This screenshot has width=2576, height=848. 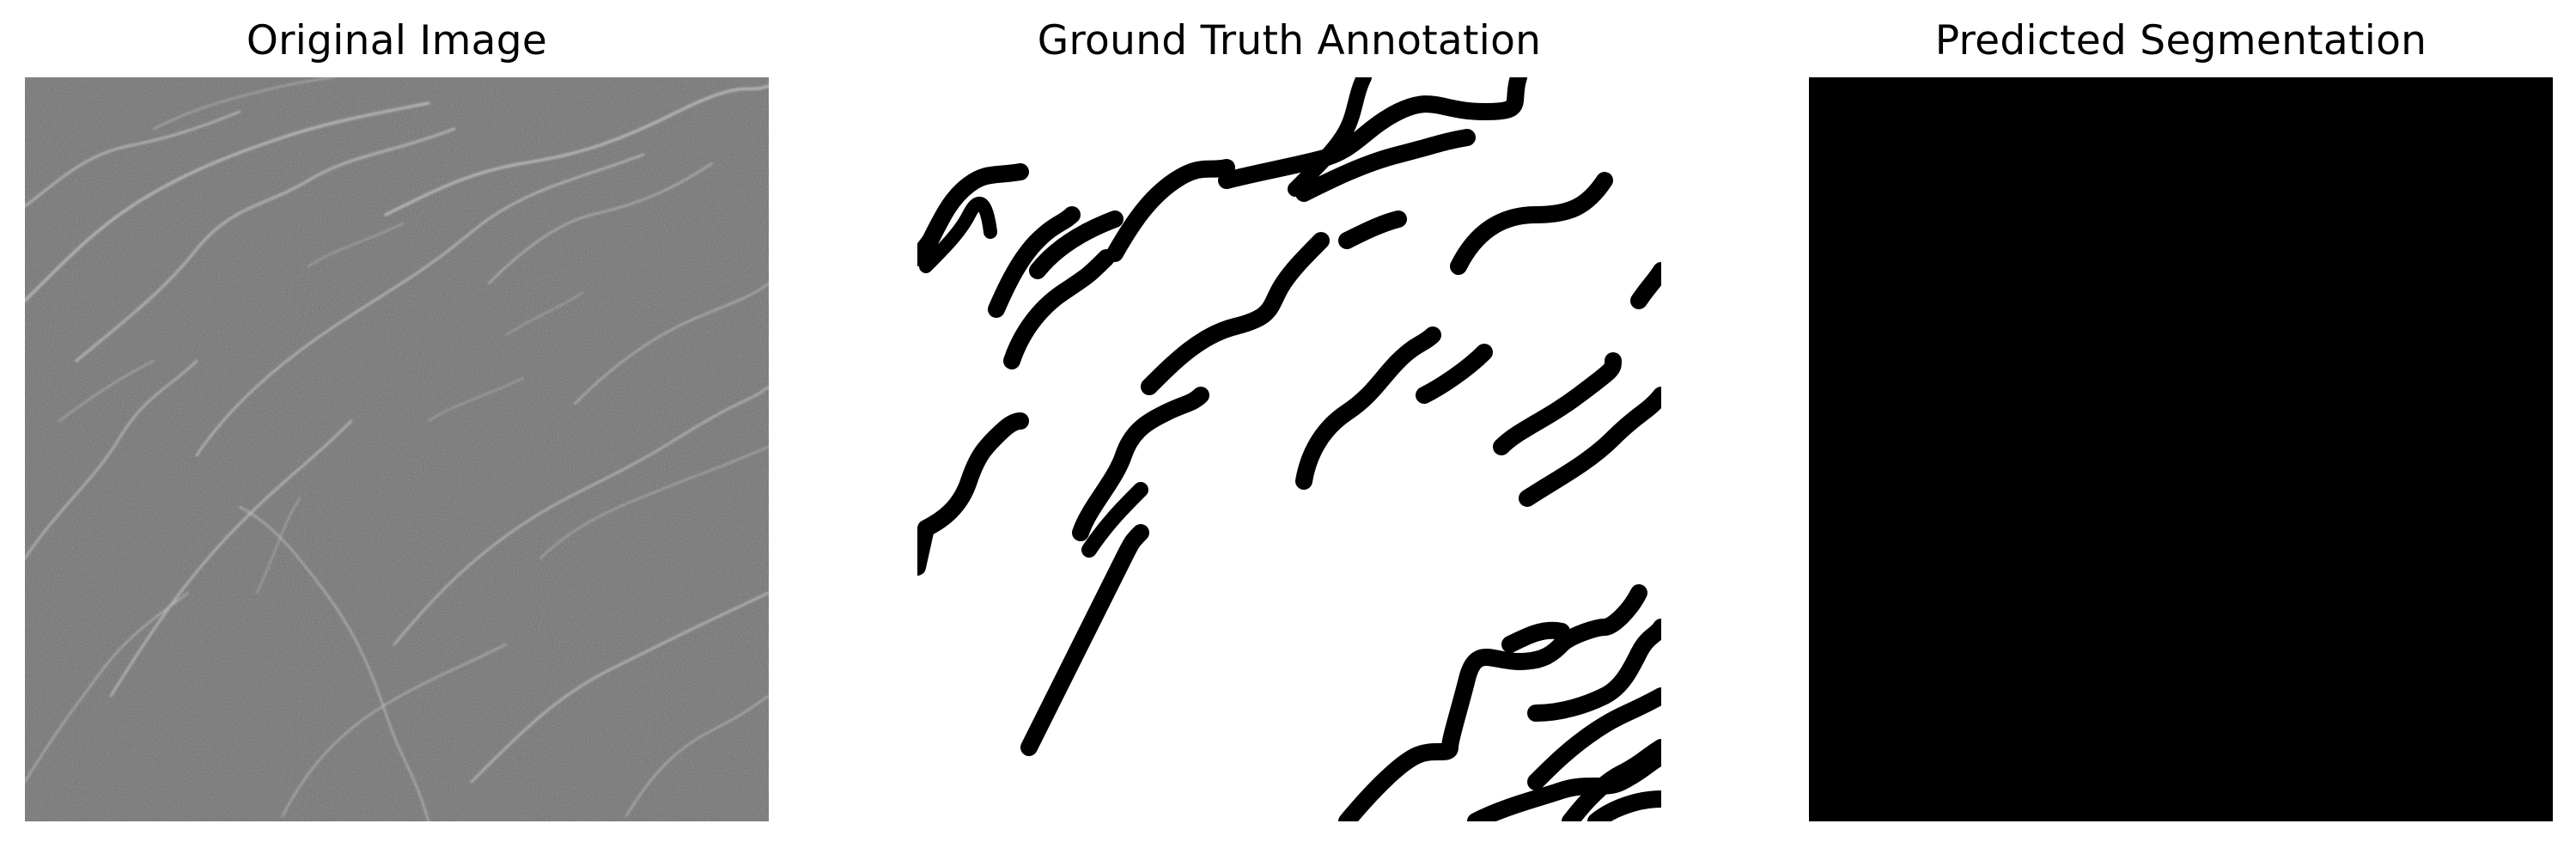 What do you see at coordinates (2180, 40) in the screenshot?
I see `predicted-segmentation-title: Predicted Segmentation` at bounding box center [2180, 40].